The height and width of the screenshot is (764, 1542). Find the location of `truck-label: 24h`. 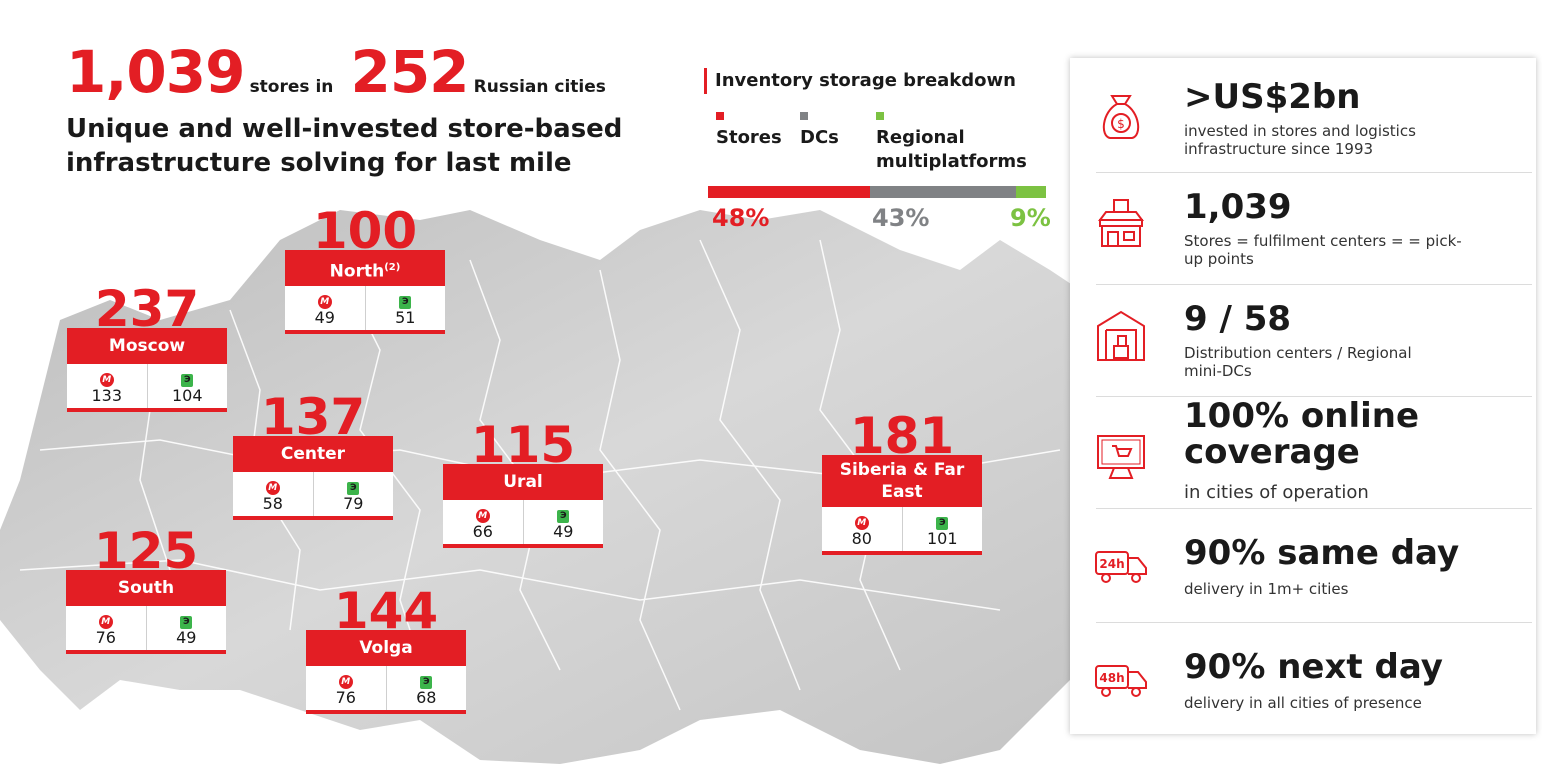

truck-label: 24h is located at coordinates (1111, 564).